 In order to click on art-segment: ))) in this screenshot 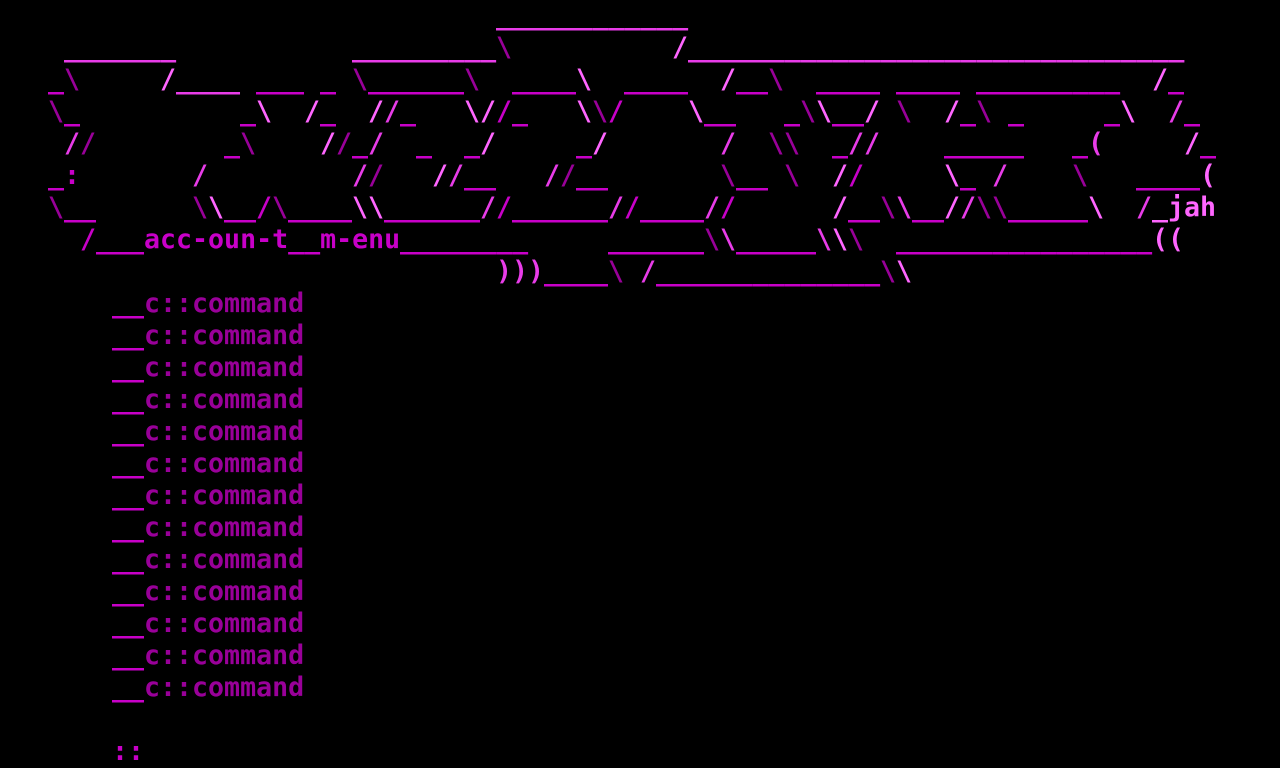, I will do `click(520, 271)`.